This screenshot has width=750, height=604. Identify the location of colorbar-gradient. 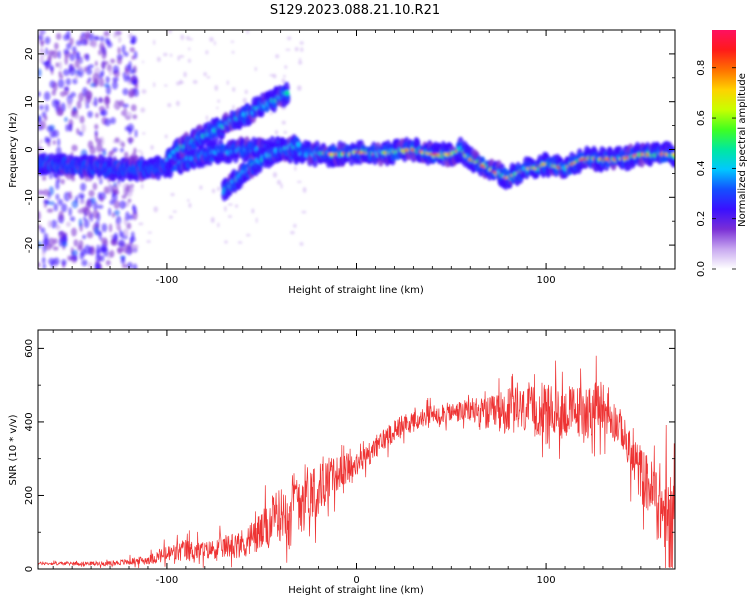
(724, 149).